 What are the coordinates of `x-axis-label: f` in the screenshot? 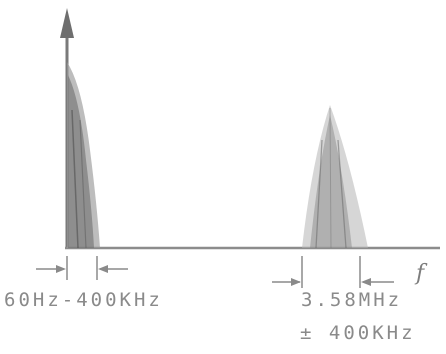 It's located at (421, 273).